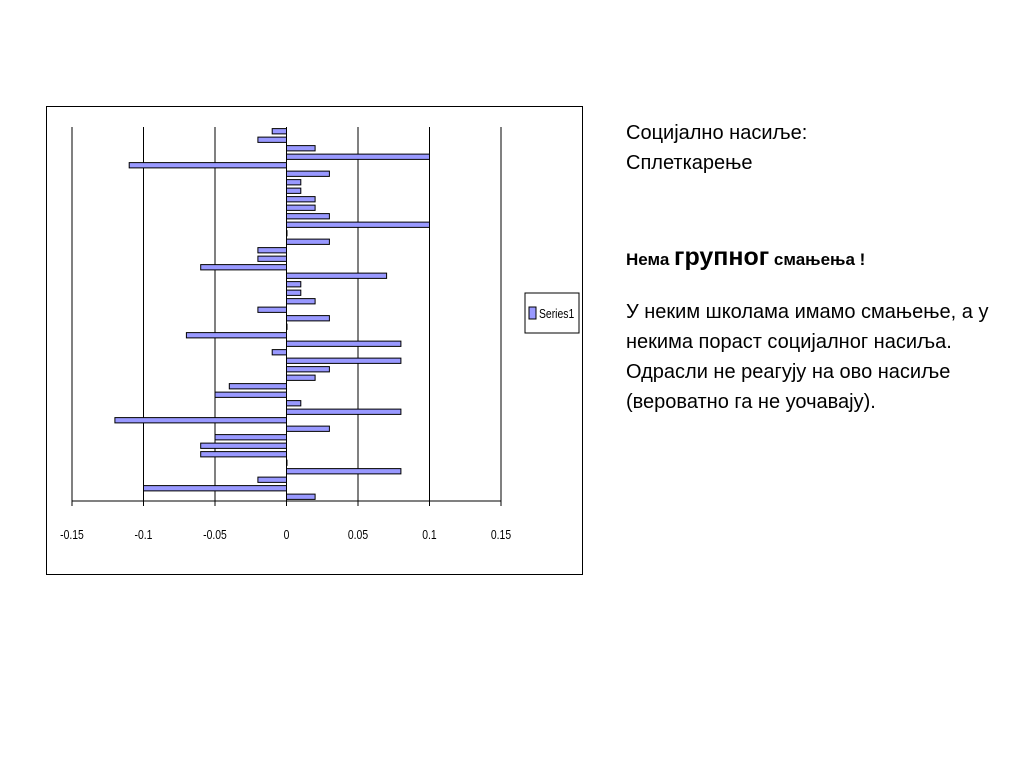  What do you see at coordinates (689, 163) in the screenshot?
I see `title-line-2: Сплеткарење` at bounding box center [689, 163].